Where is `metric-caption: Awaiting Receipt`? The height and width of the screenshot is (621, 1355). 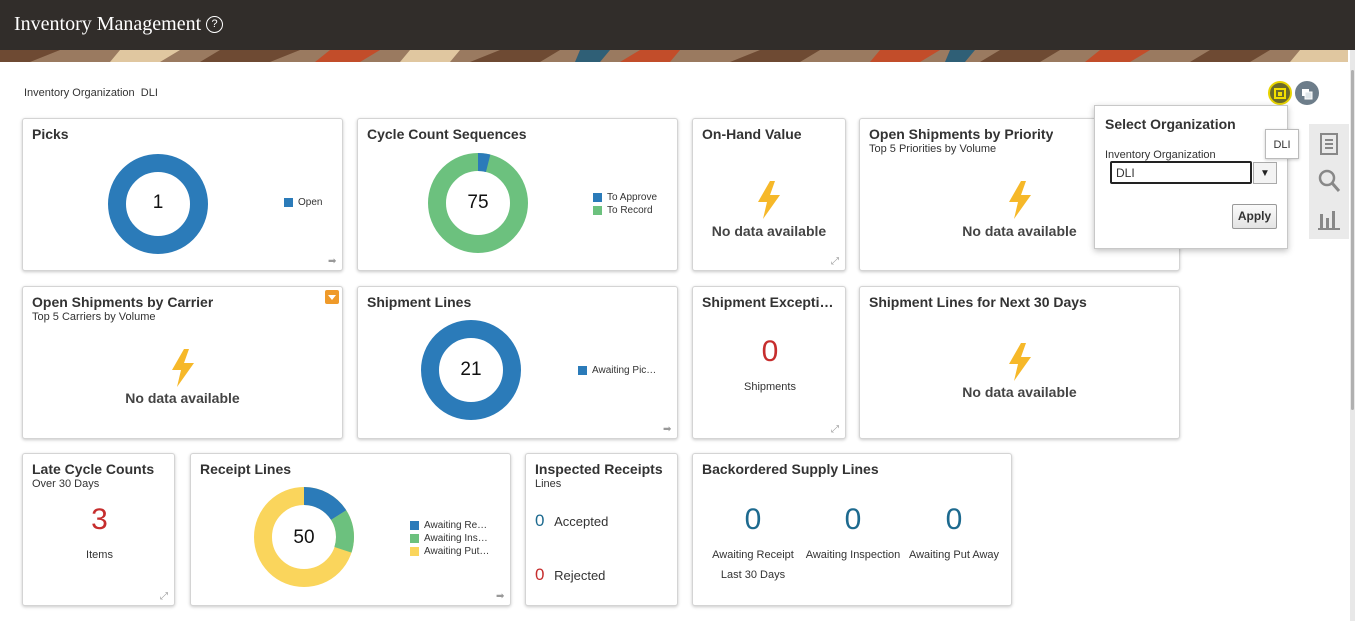 metric-caption: Awaiting Receipt is located at coordinates (753, 555).